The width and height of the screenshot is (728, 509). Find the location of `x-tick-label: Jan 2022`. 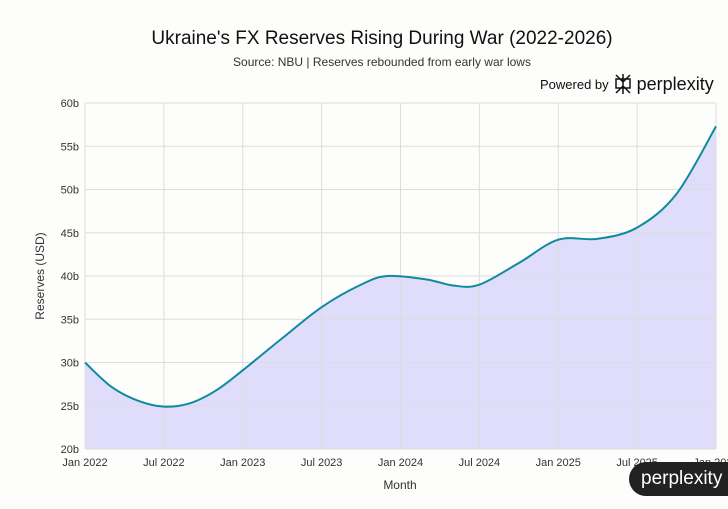

x-tick-label: Jan 2022 is located at coordinates (84, 463).